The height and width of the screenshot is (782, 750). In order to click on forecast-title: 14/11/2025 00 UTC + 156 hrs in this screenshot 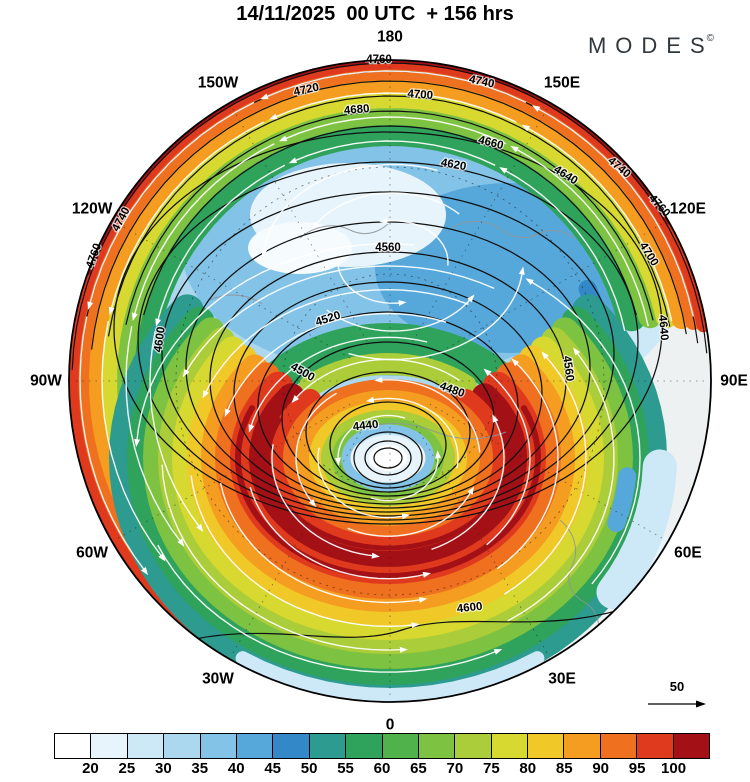, I will do `click(375, 14)`.